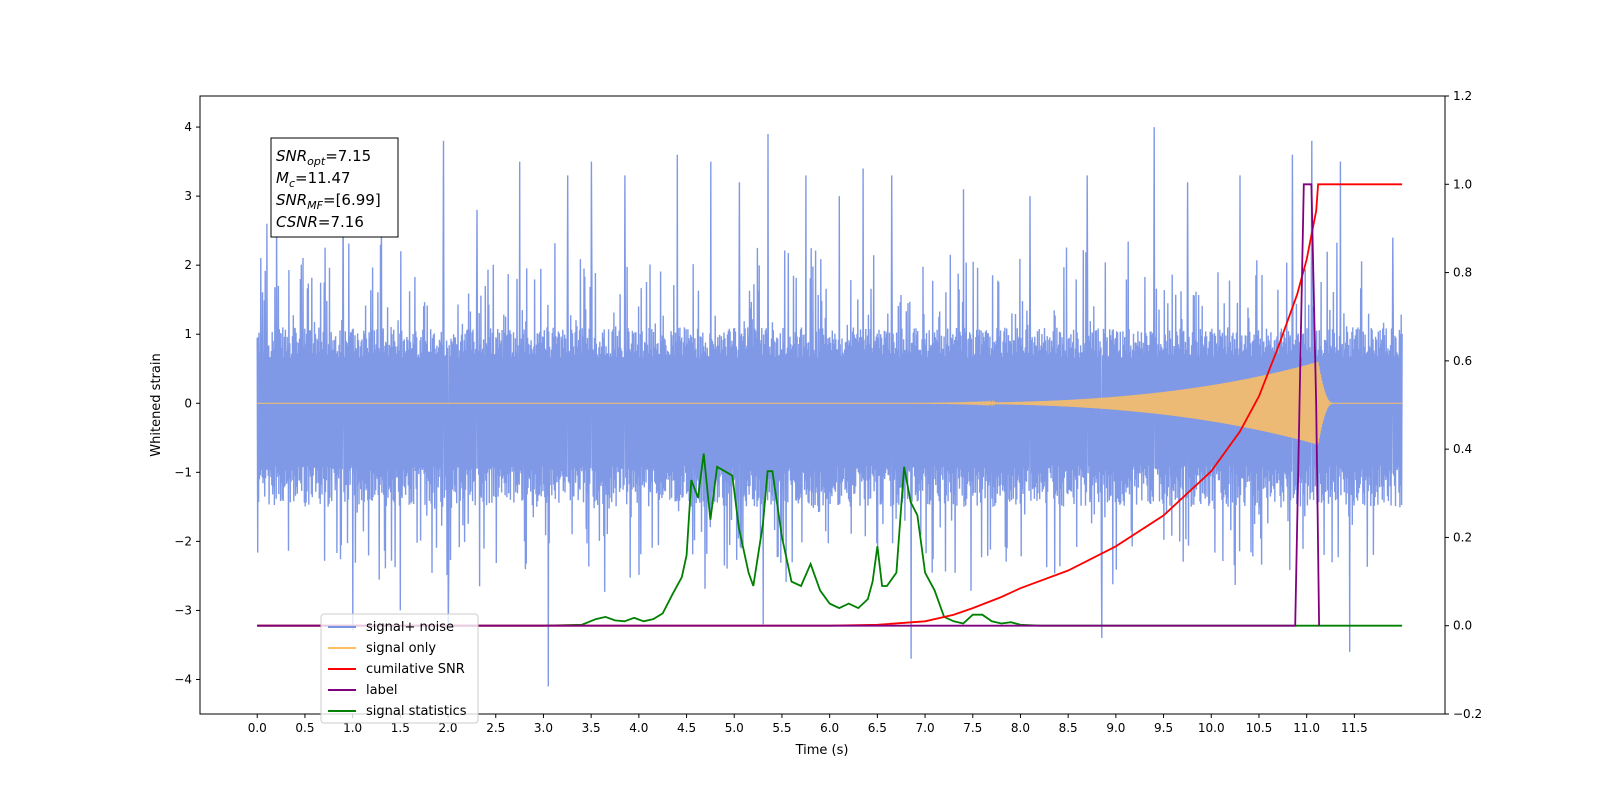 The width and height of the screenshot is (1600, 804). What do you see at coordinates (381, 690) in the screenshot?
I see `legend-label: label` at bounding box center [381, 690].